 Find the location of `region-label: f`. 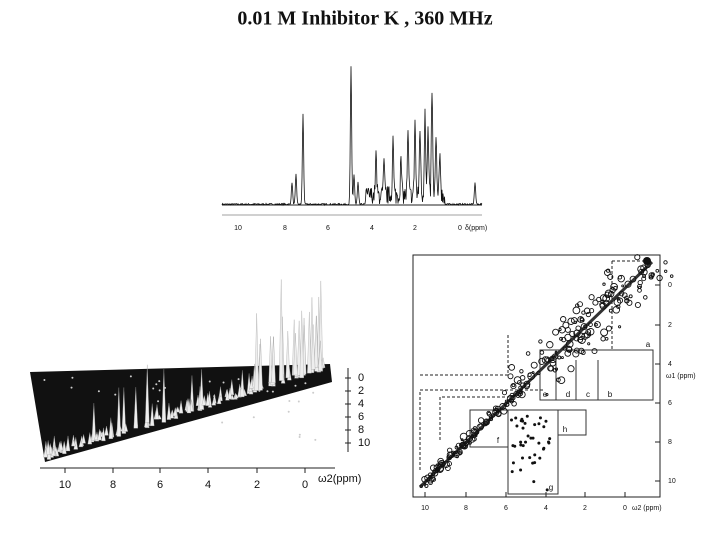

region-label: f is located at coordinates (498, 440).